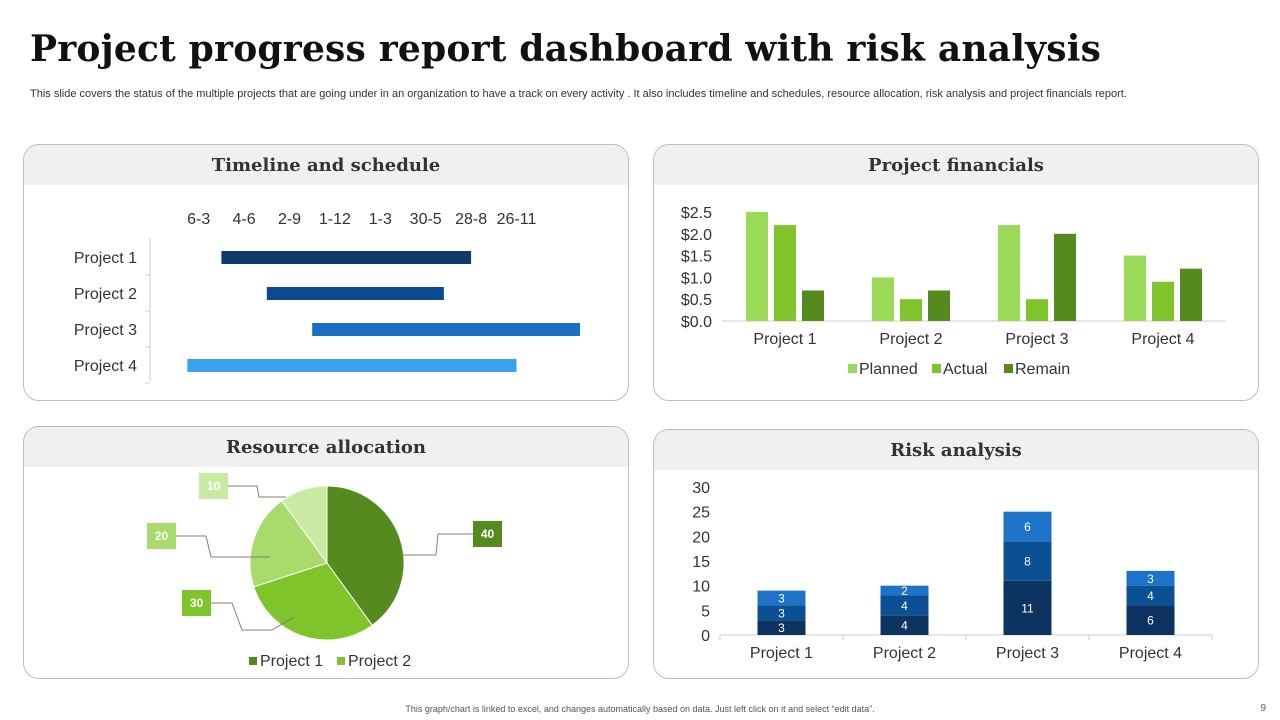  I want to click on financials-category-label: Project 3, so click(1036, 339).